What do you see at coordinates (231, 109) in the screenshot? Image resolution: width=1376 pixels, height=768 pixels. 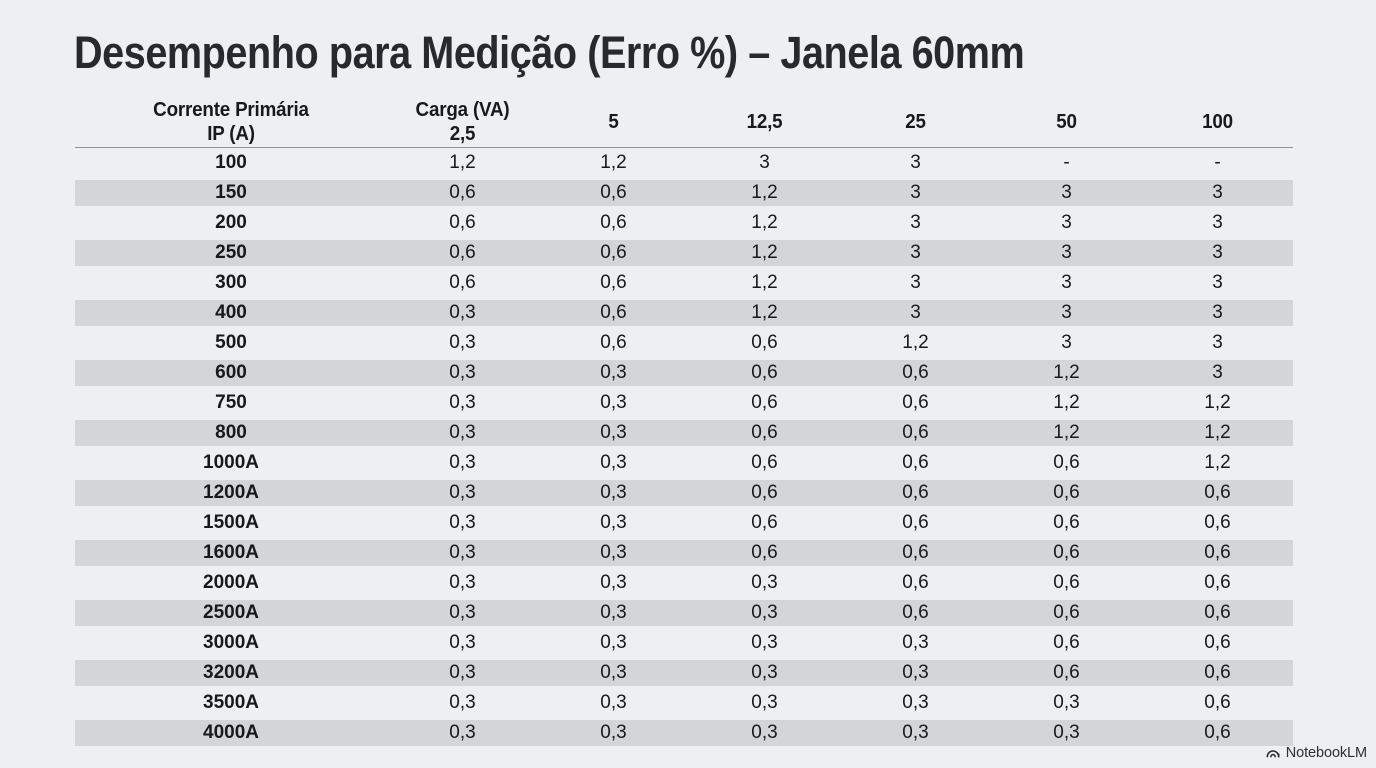 I see `header-primary-current-line1: Corrente Primária` at bounding box center [231, 109].